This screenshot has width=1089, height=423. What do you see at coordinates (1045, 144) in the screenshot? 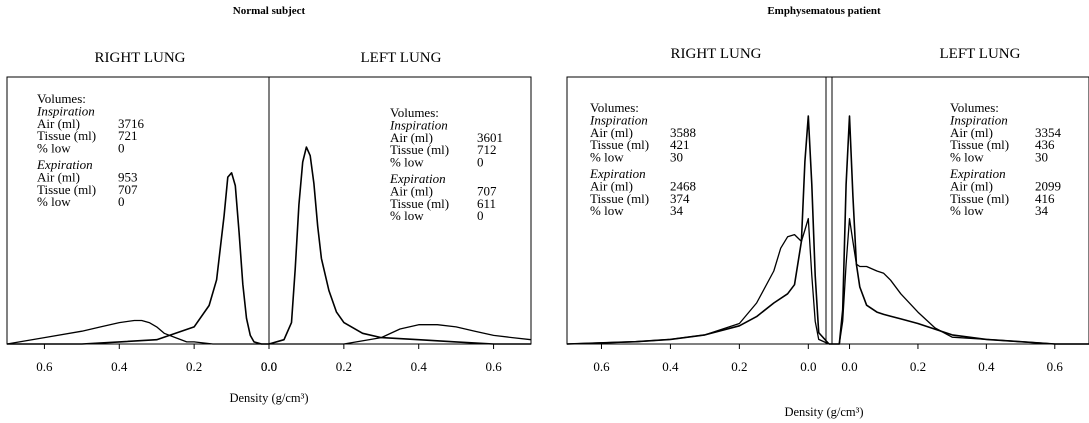
I see `volume-value: 436` at bounding box center [1045, 144].